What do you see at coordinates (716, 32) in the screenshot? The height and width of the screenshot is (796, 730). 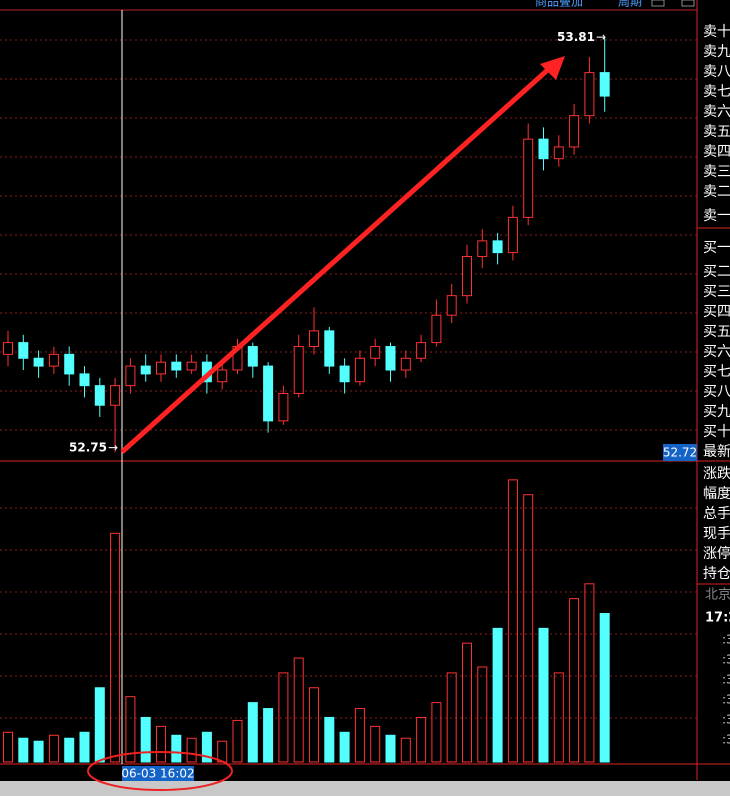 I see `side-label: 卖十` at bounding box center [716, 32].